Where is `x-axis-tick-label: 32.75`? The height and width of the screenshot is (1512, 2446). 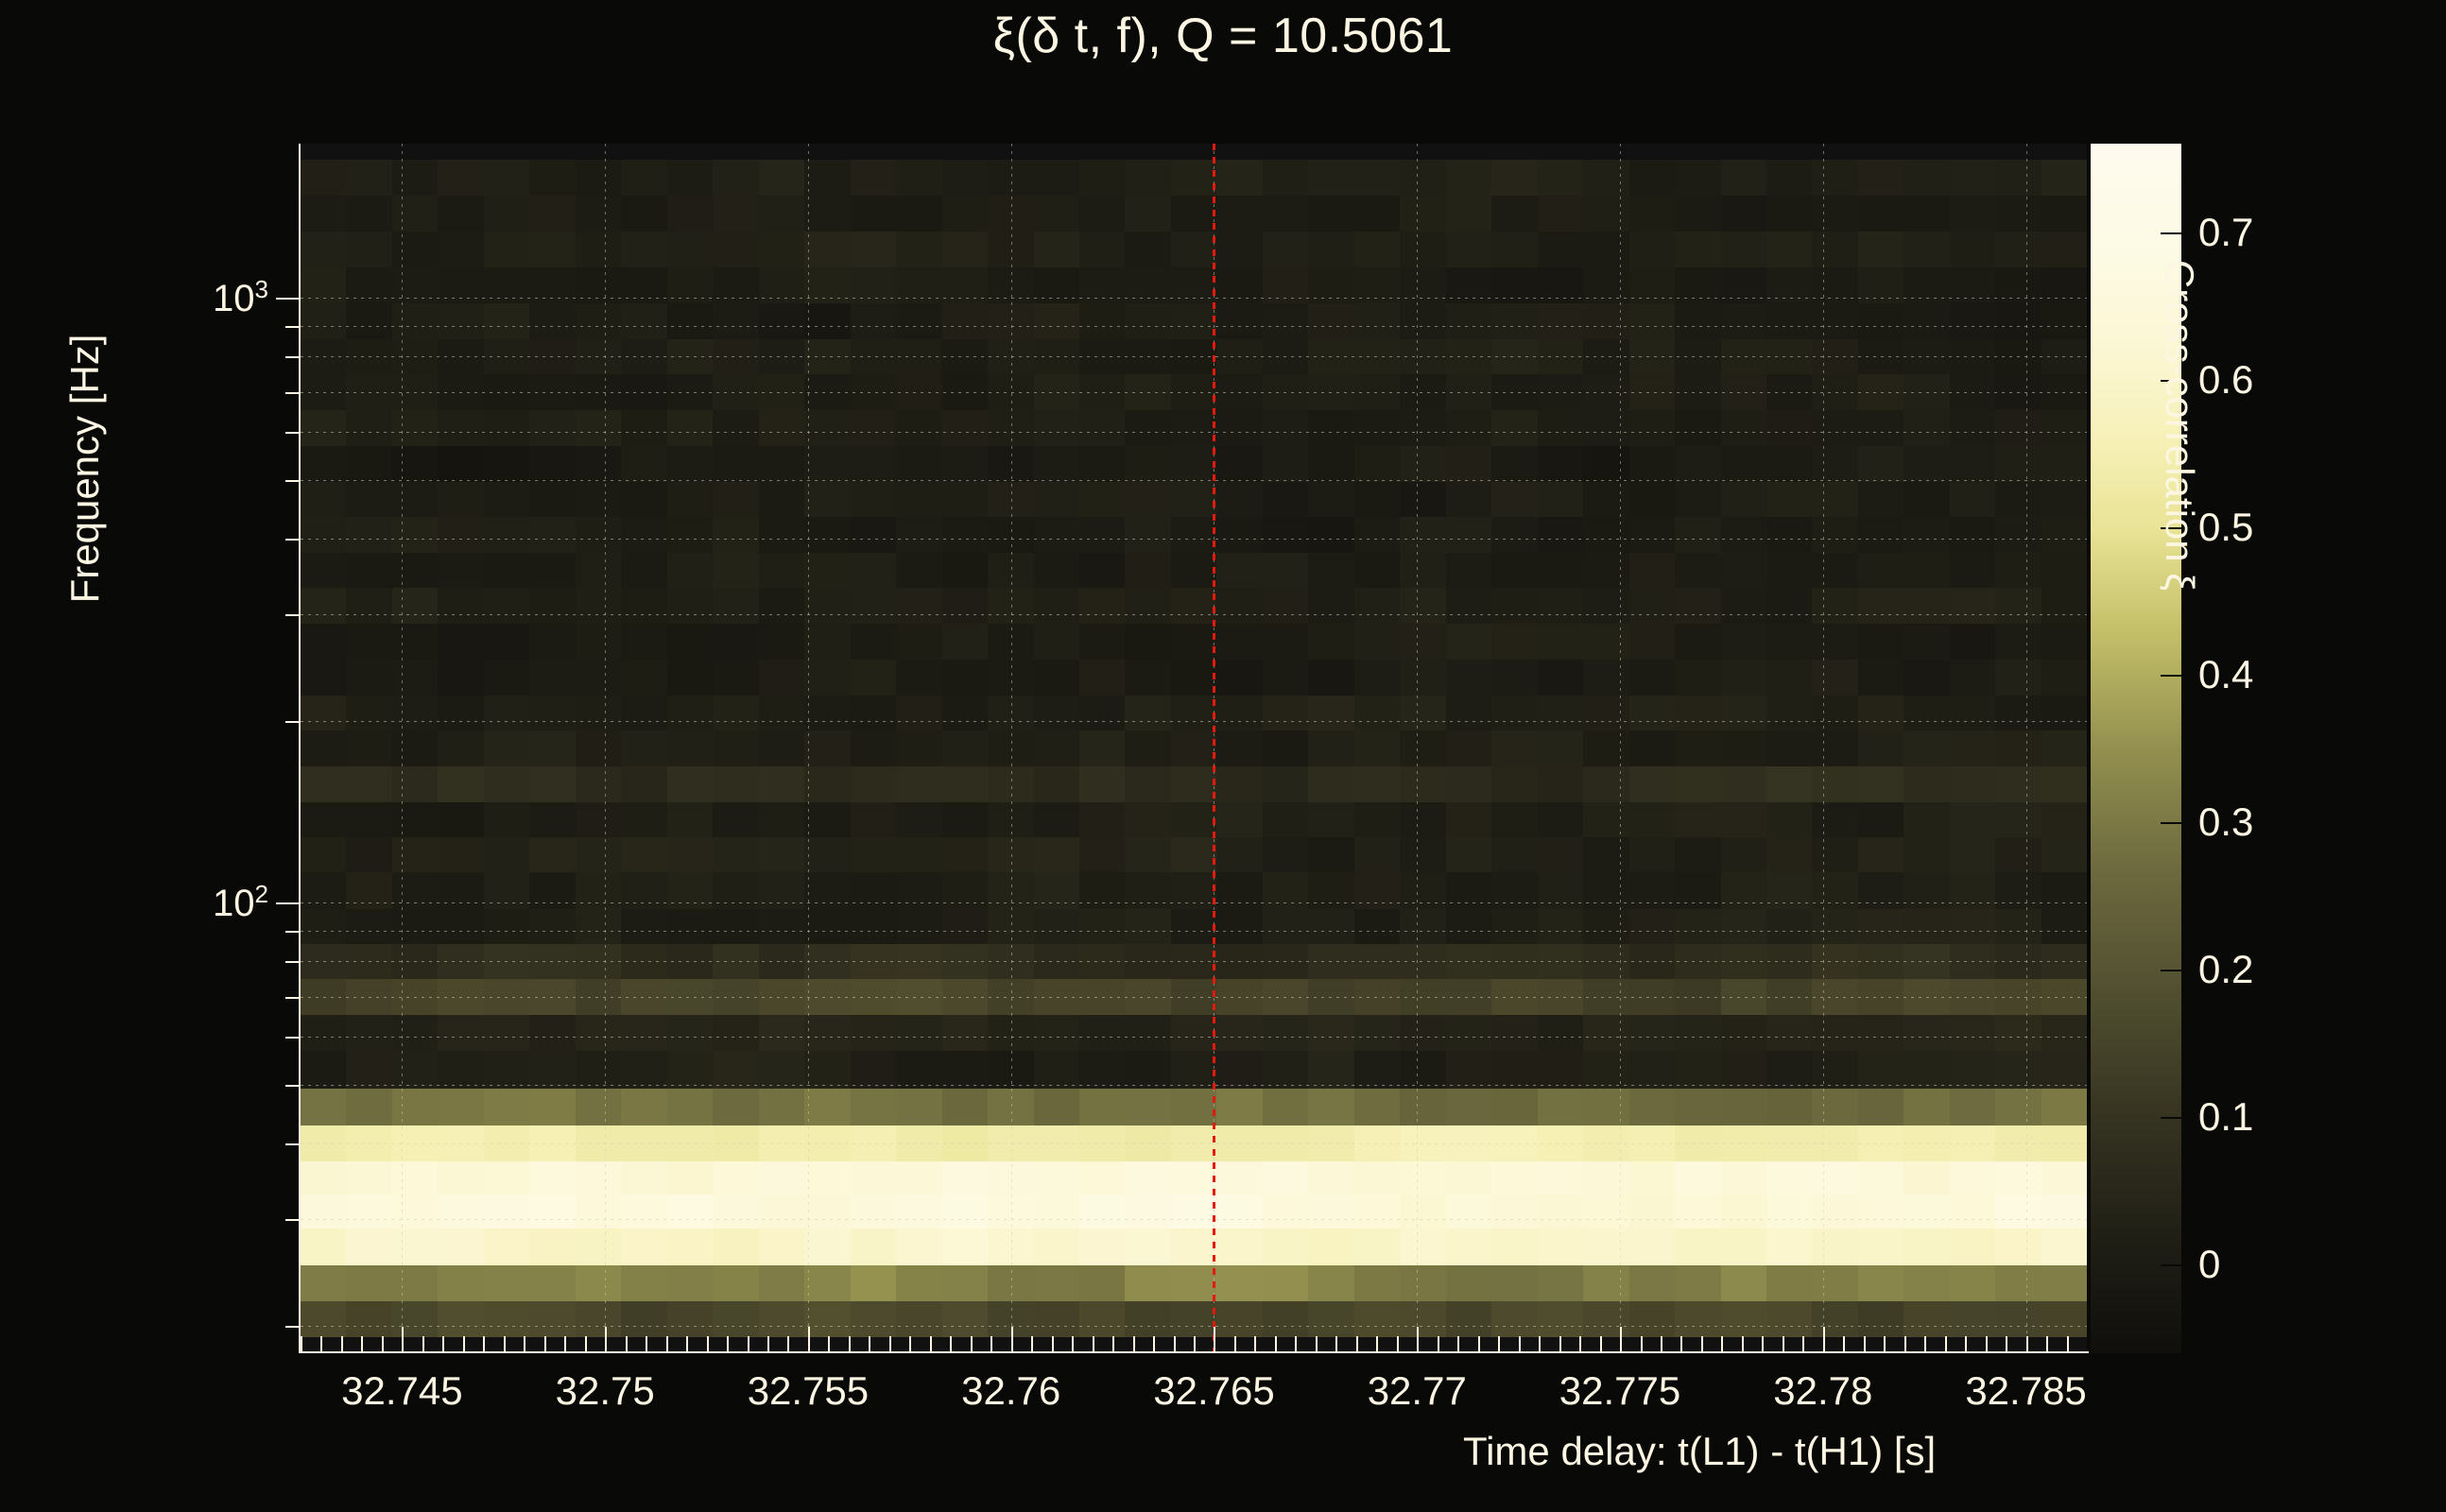
x-axis-tick-label: 32.75 is located at coordinates (605, 1390).